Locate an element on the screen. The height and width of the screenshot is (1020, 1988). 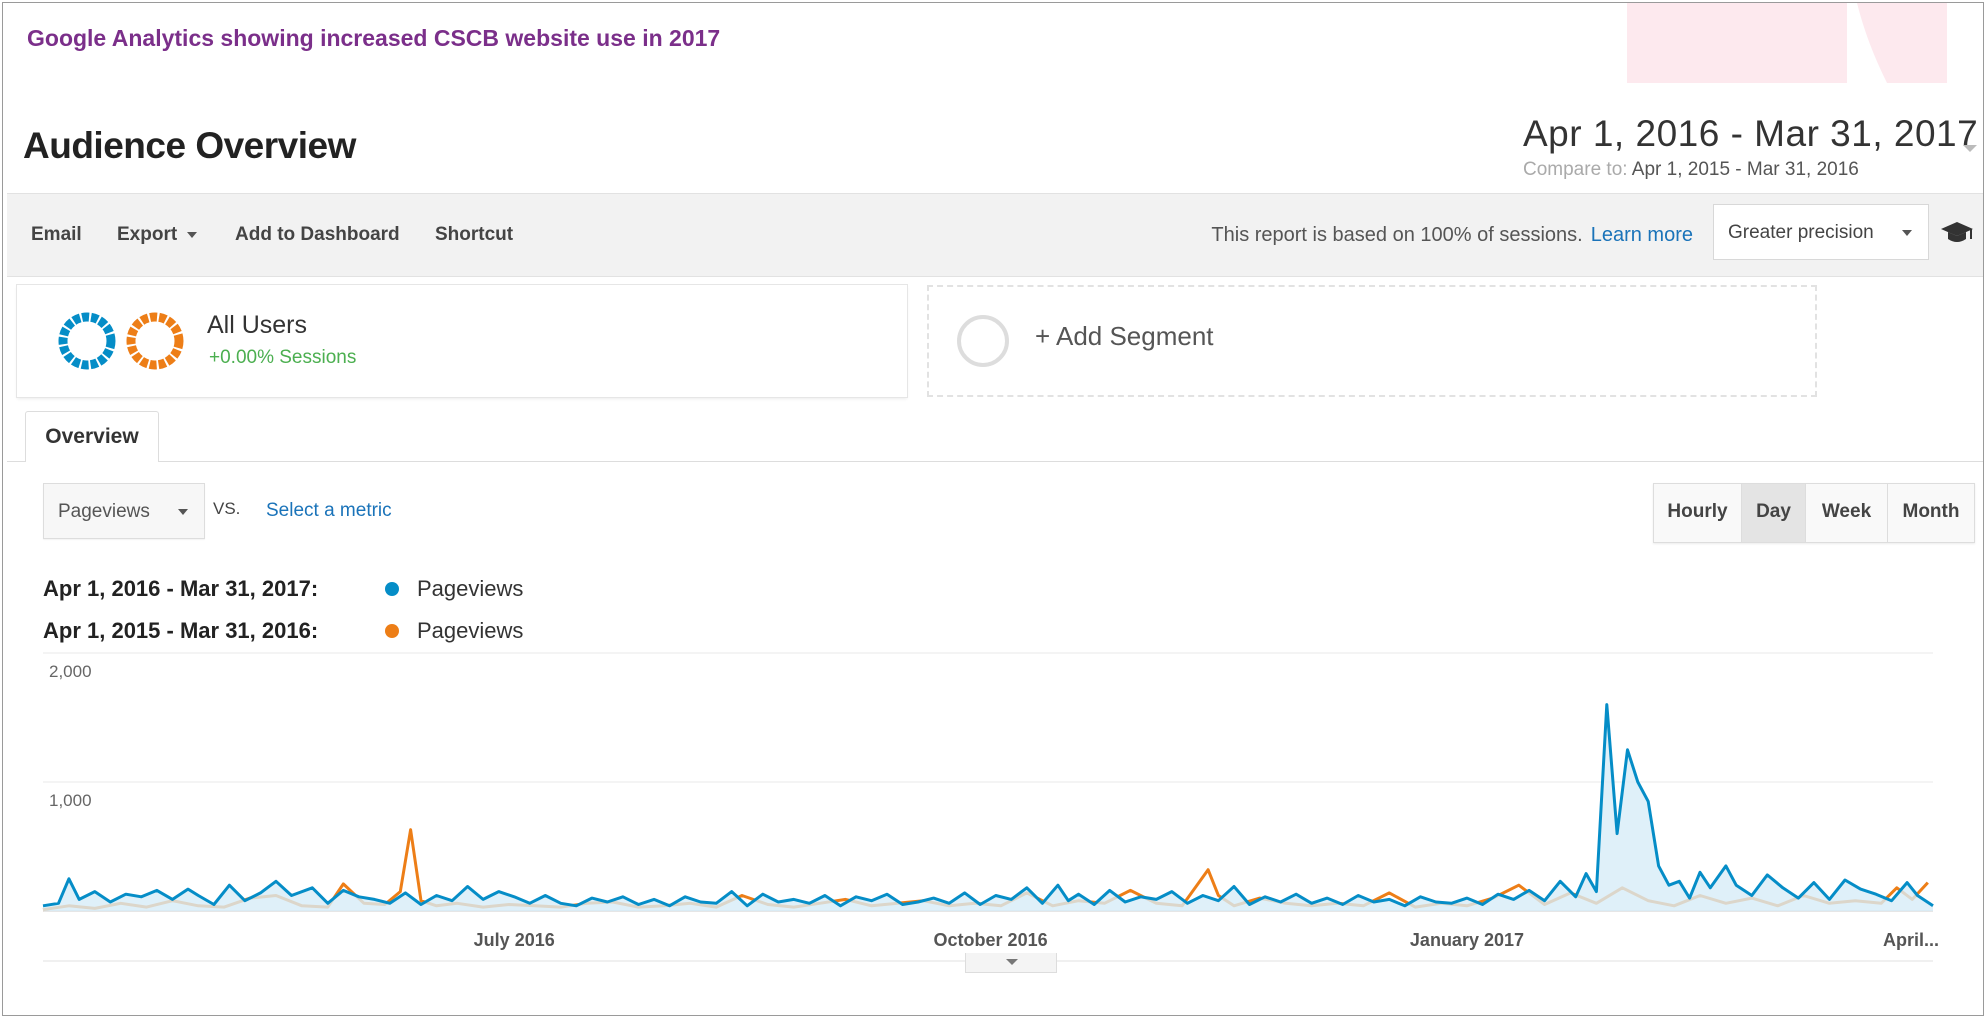
add-to-dashboard-button: Add to Dashboard is located at coordinates (317, 234).